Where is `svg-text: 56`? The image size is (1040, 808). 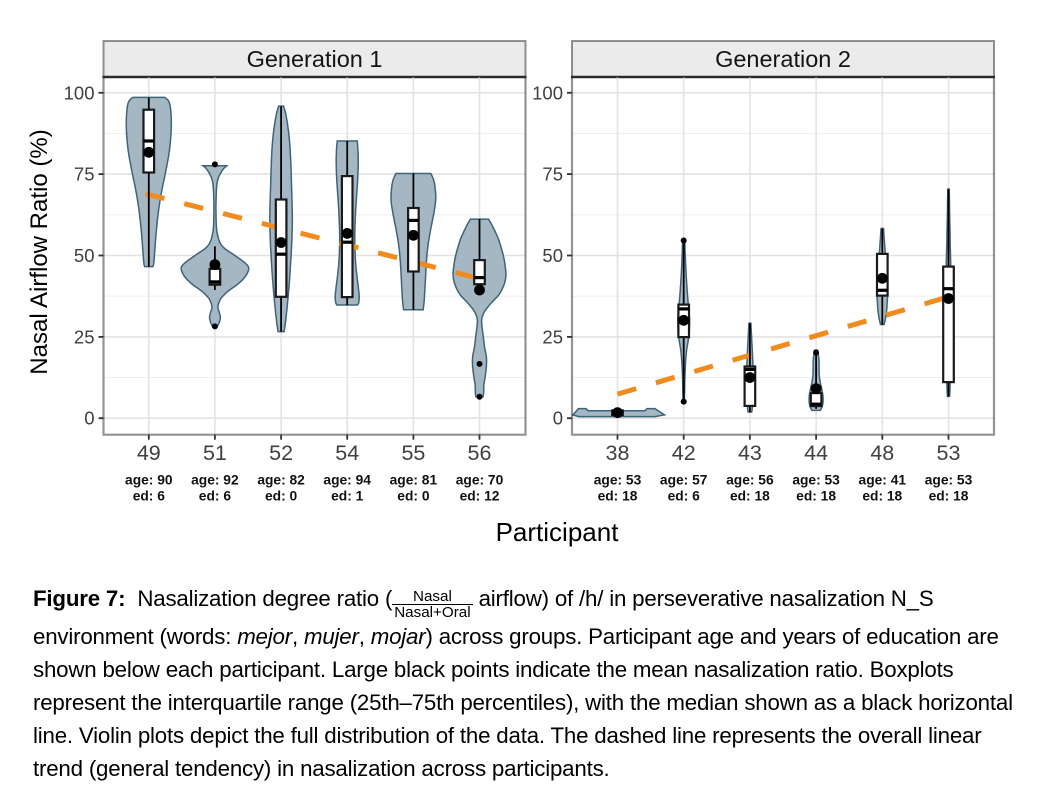 svg-text: 56 is located at coordinates (480, 453).